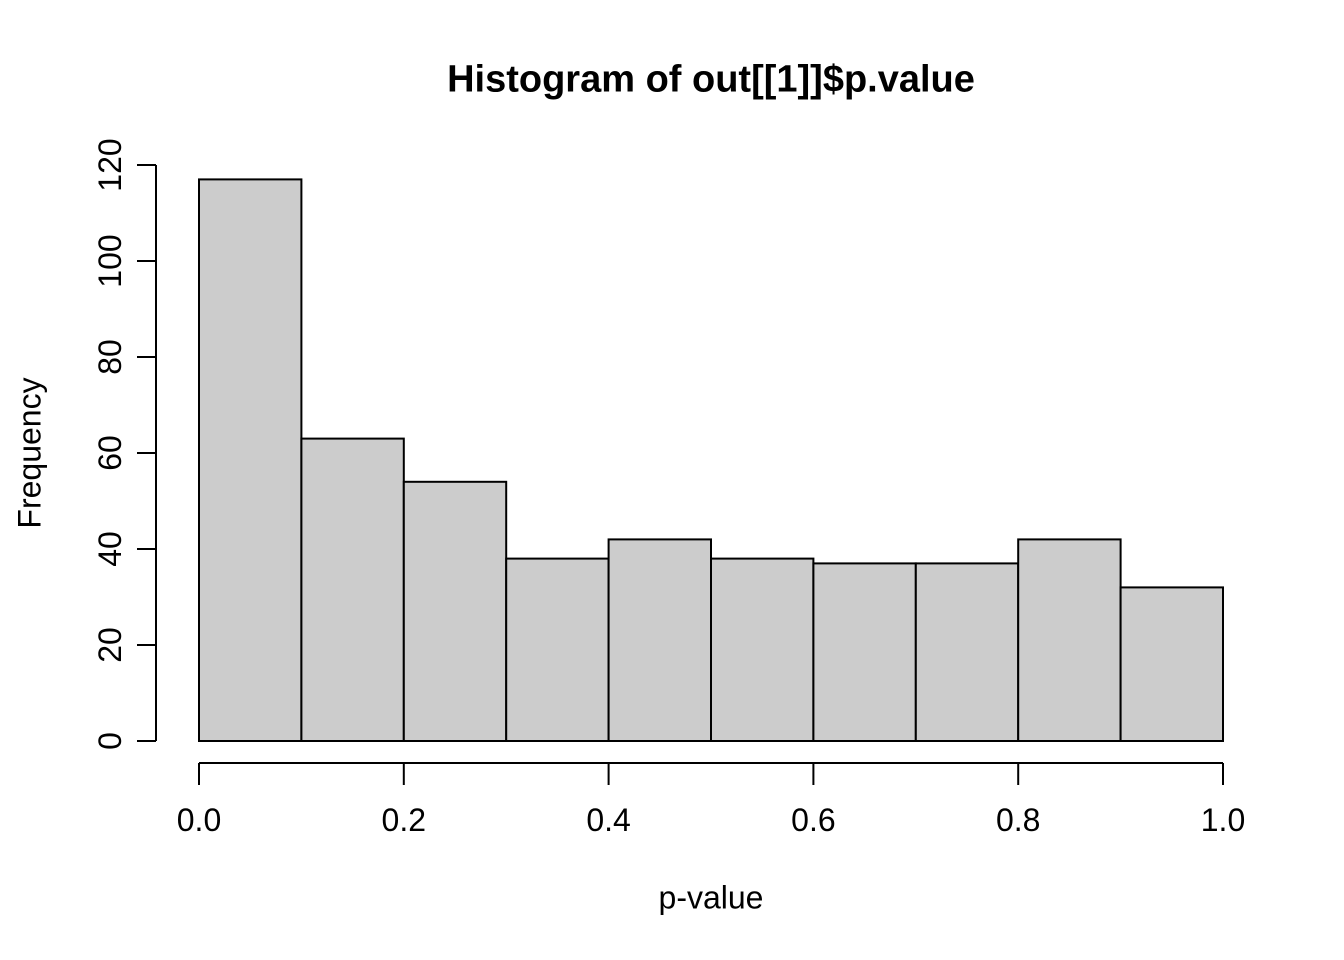 This screenshot has width=1344, height=960. Describe the element at coordinates (110, 741) in the screenshot. I see `y-axis-tick-label: 0` at that location.